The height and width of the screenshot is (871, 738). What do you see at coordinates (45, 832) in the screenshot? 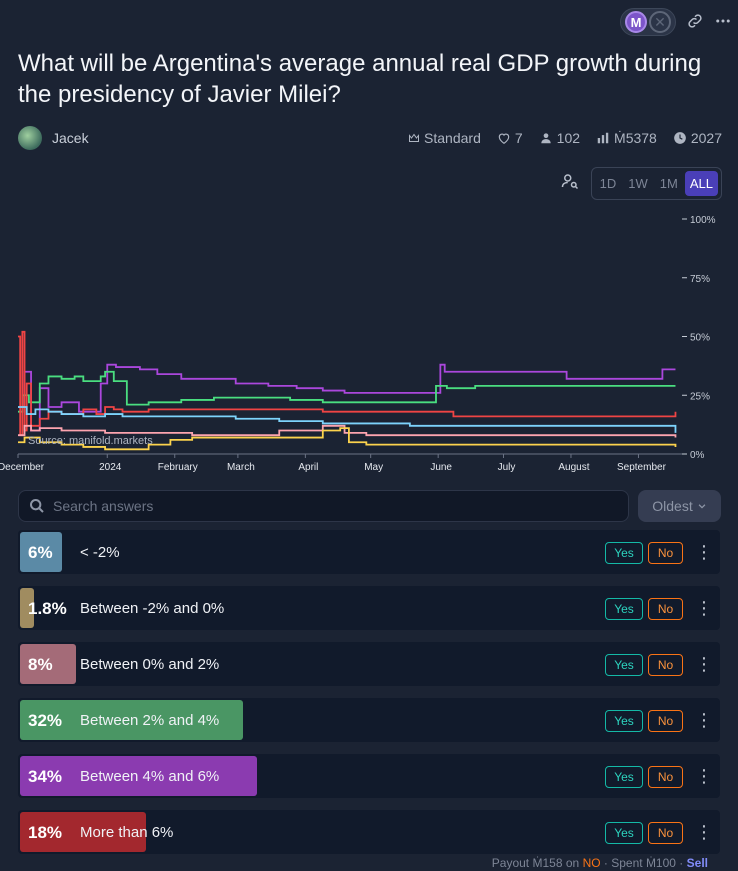
I see `answer-probability: 18%` at bounding box center [45, 832].